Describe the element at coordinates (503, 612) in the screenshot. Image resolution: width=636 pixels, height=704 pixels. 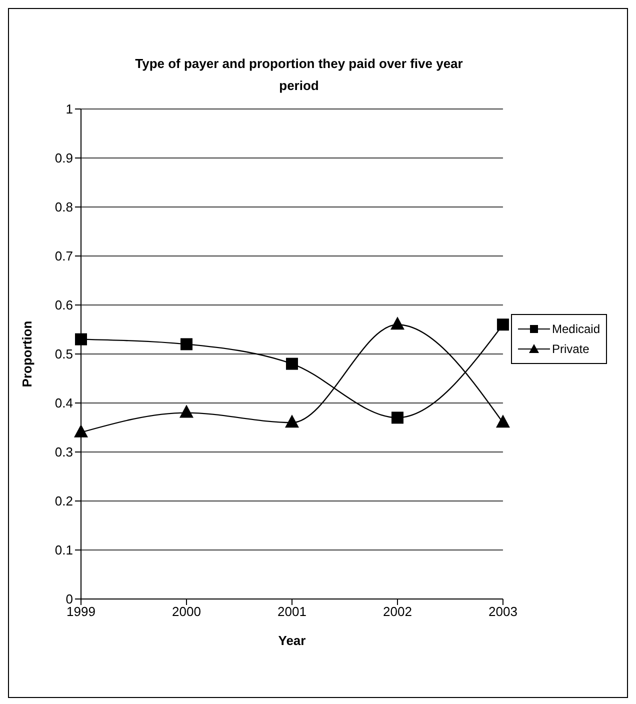
I see `x-tick-label: 2003` at that location.